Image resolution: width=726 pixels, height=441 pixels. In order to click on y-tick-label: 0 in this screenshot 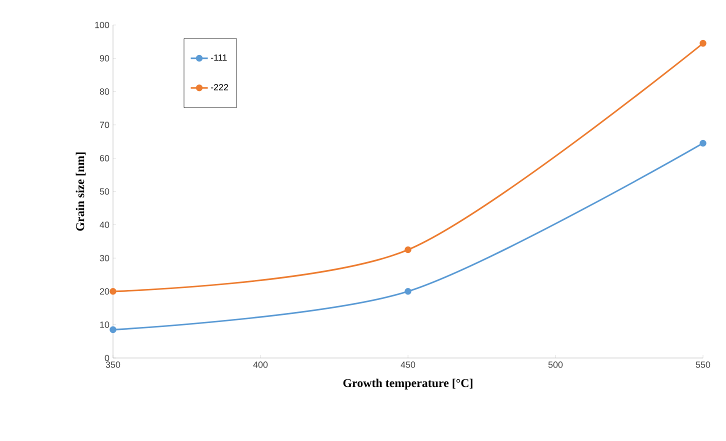, I will do `click(107, 358)`.